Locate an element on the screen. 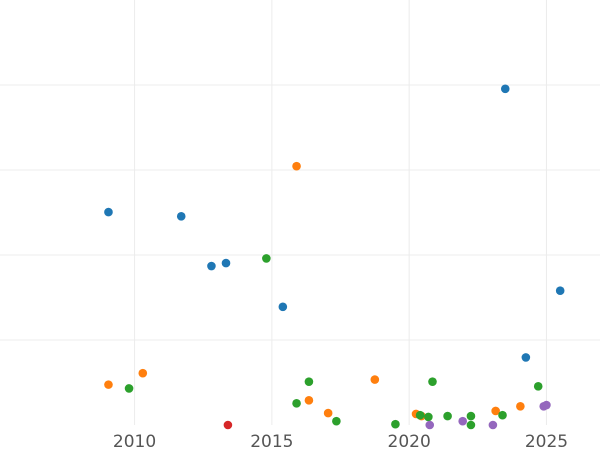 The image size is (600, 450). x-tick-label-2025: 2025 is located at coordinates (546, 441).